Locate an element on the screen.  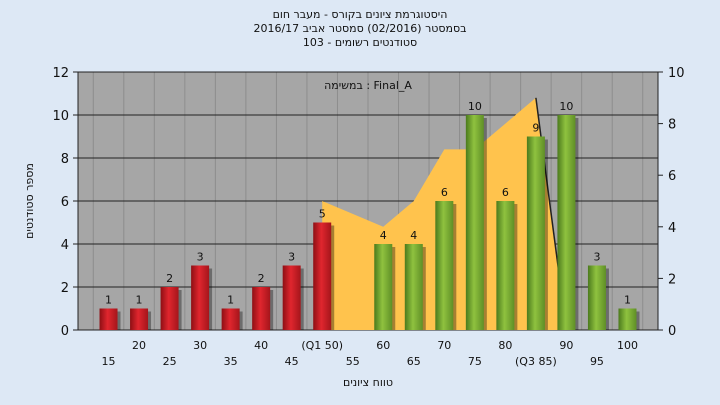
y2-axis-tick-label: 0 is located at coordinates (672, 331).